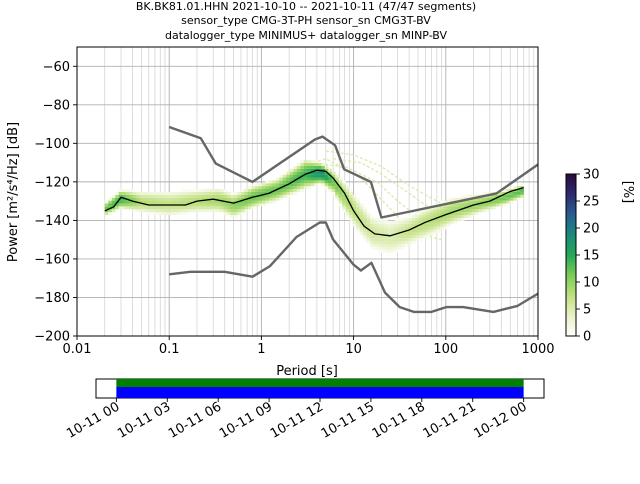 The width and height of the screenshot is (640, 484). What do you see at coordinates (314, 203) in the screenshot?
I see `mean-psd-line` at bounding box center [314, 203].